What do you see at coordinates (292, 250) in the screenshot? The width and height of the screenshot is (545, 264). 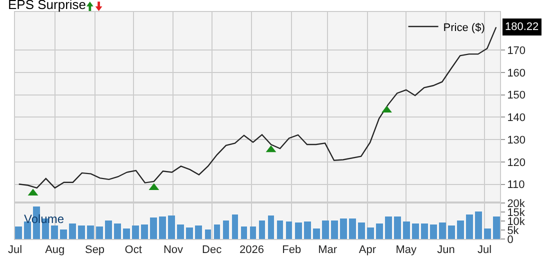 I see `x-tick-label: Feb` at bounding box center [292, 250].